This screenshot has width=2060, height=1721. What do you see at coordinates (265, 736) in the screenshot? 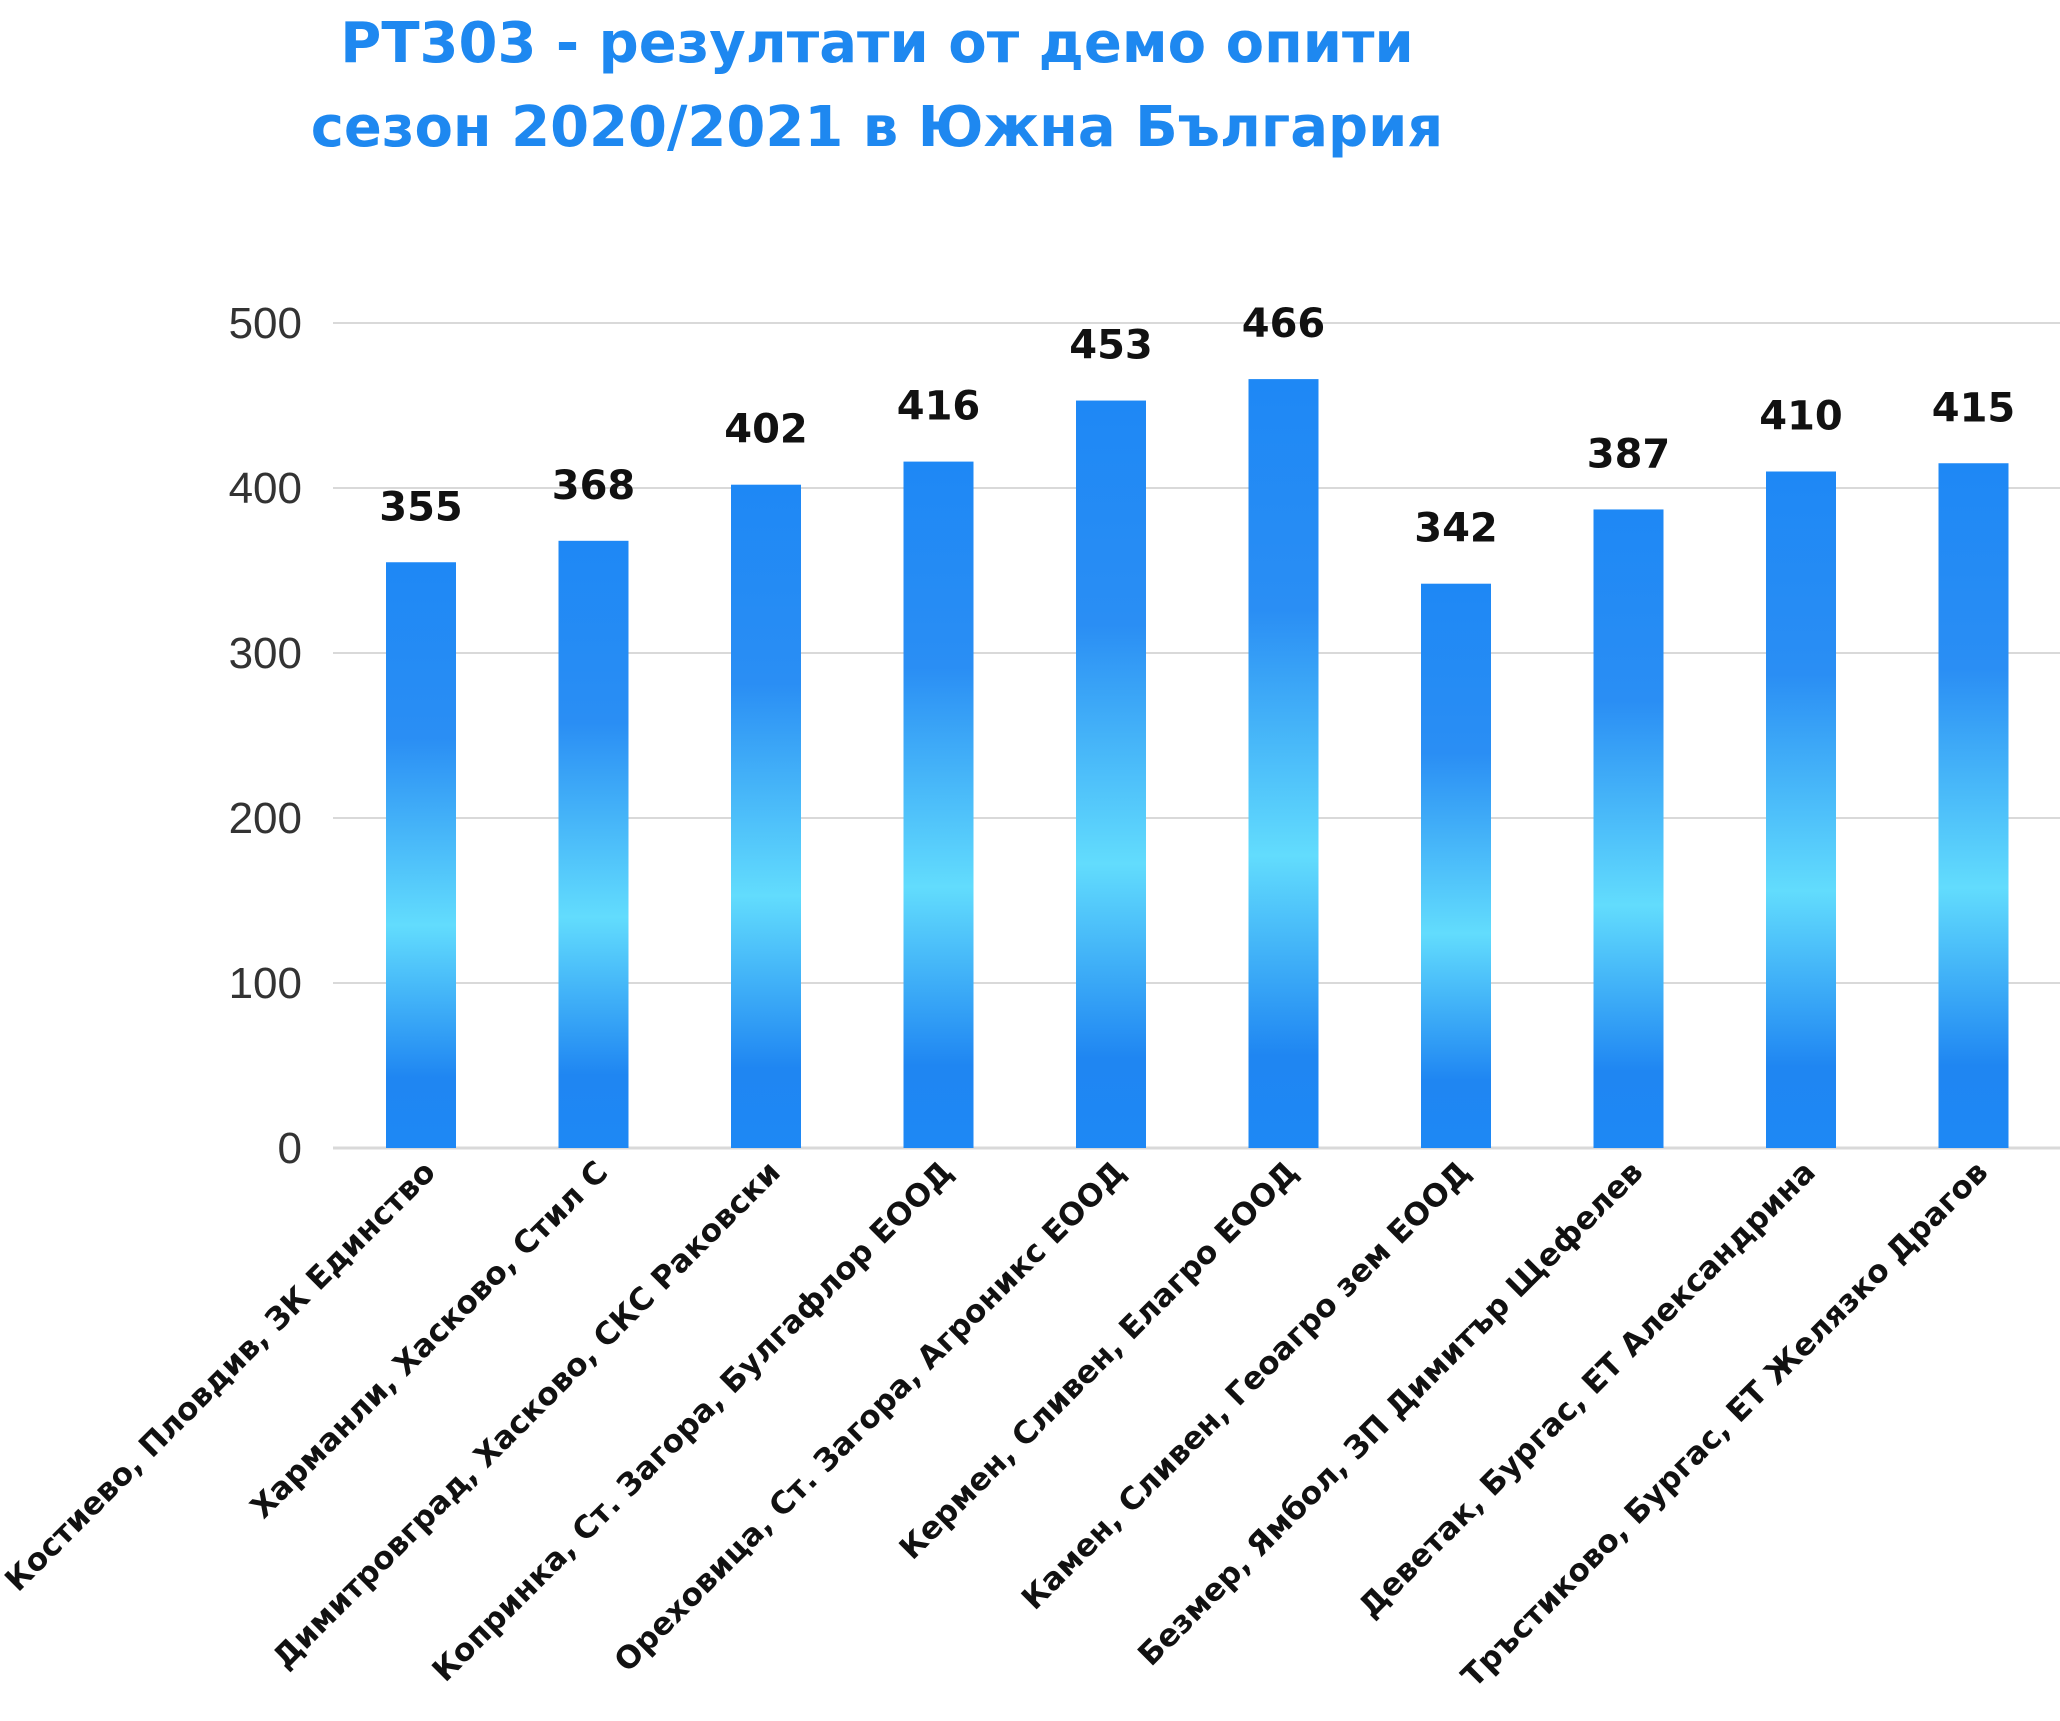
I see `y-axis-ticks: 0 100 200 300 400 500` at bounding box center [265, 736].